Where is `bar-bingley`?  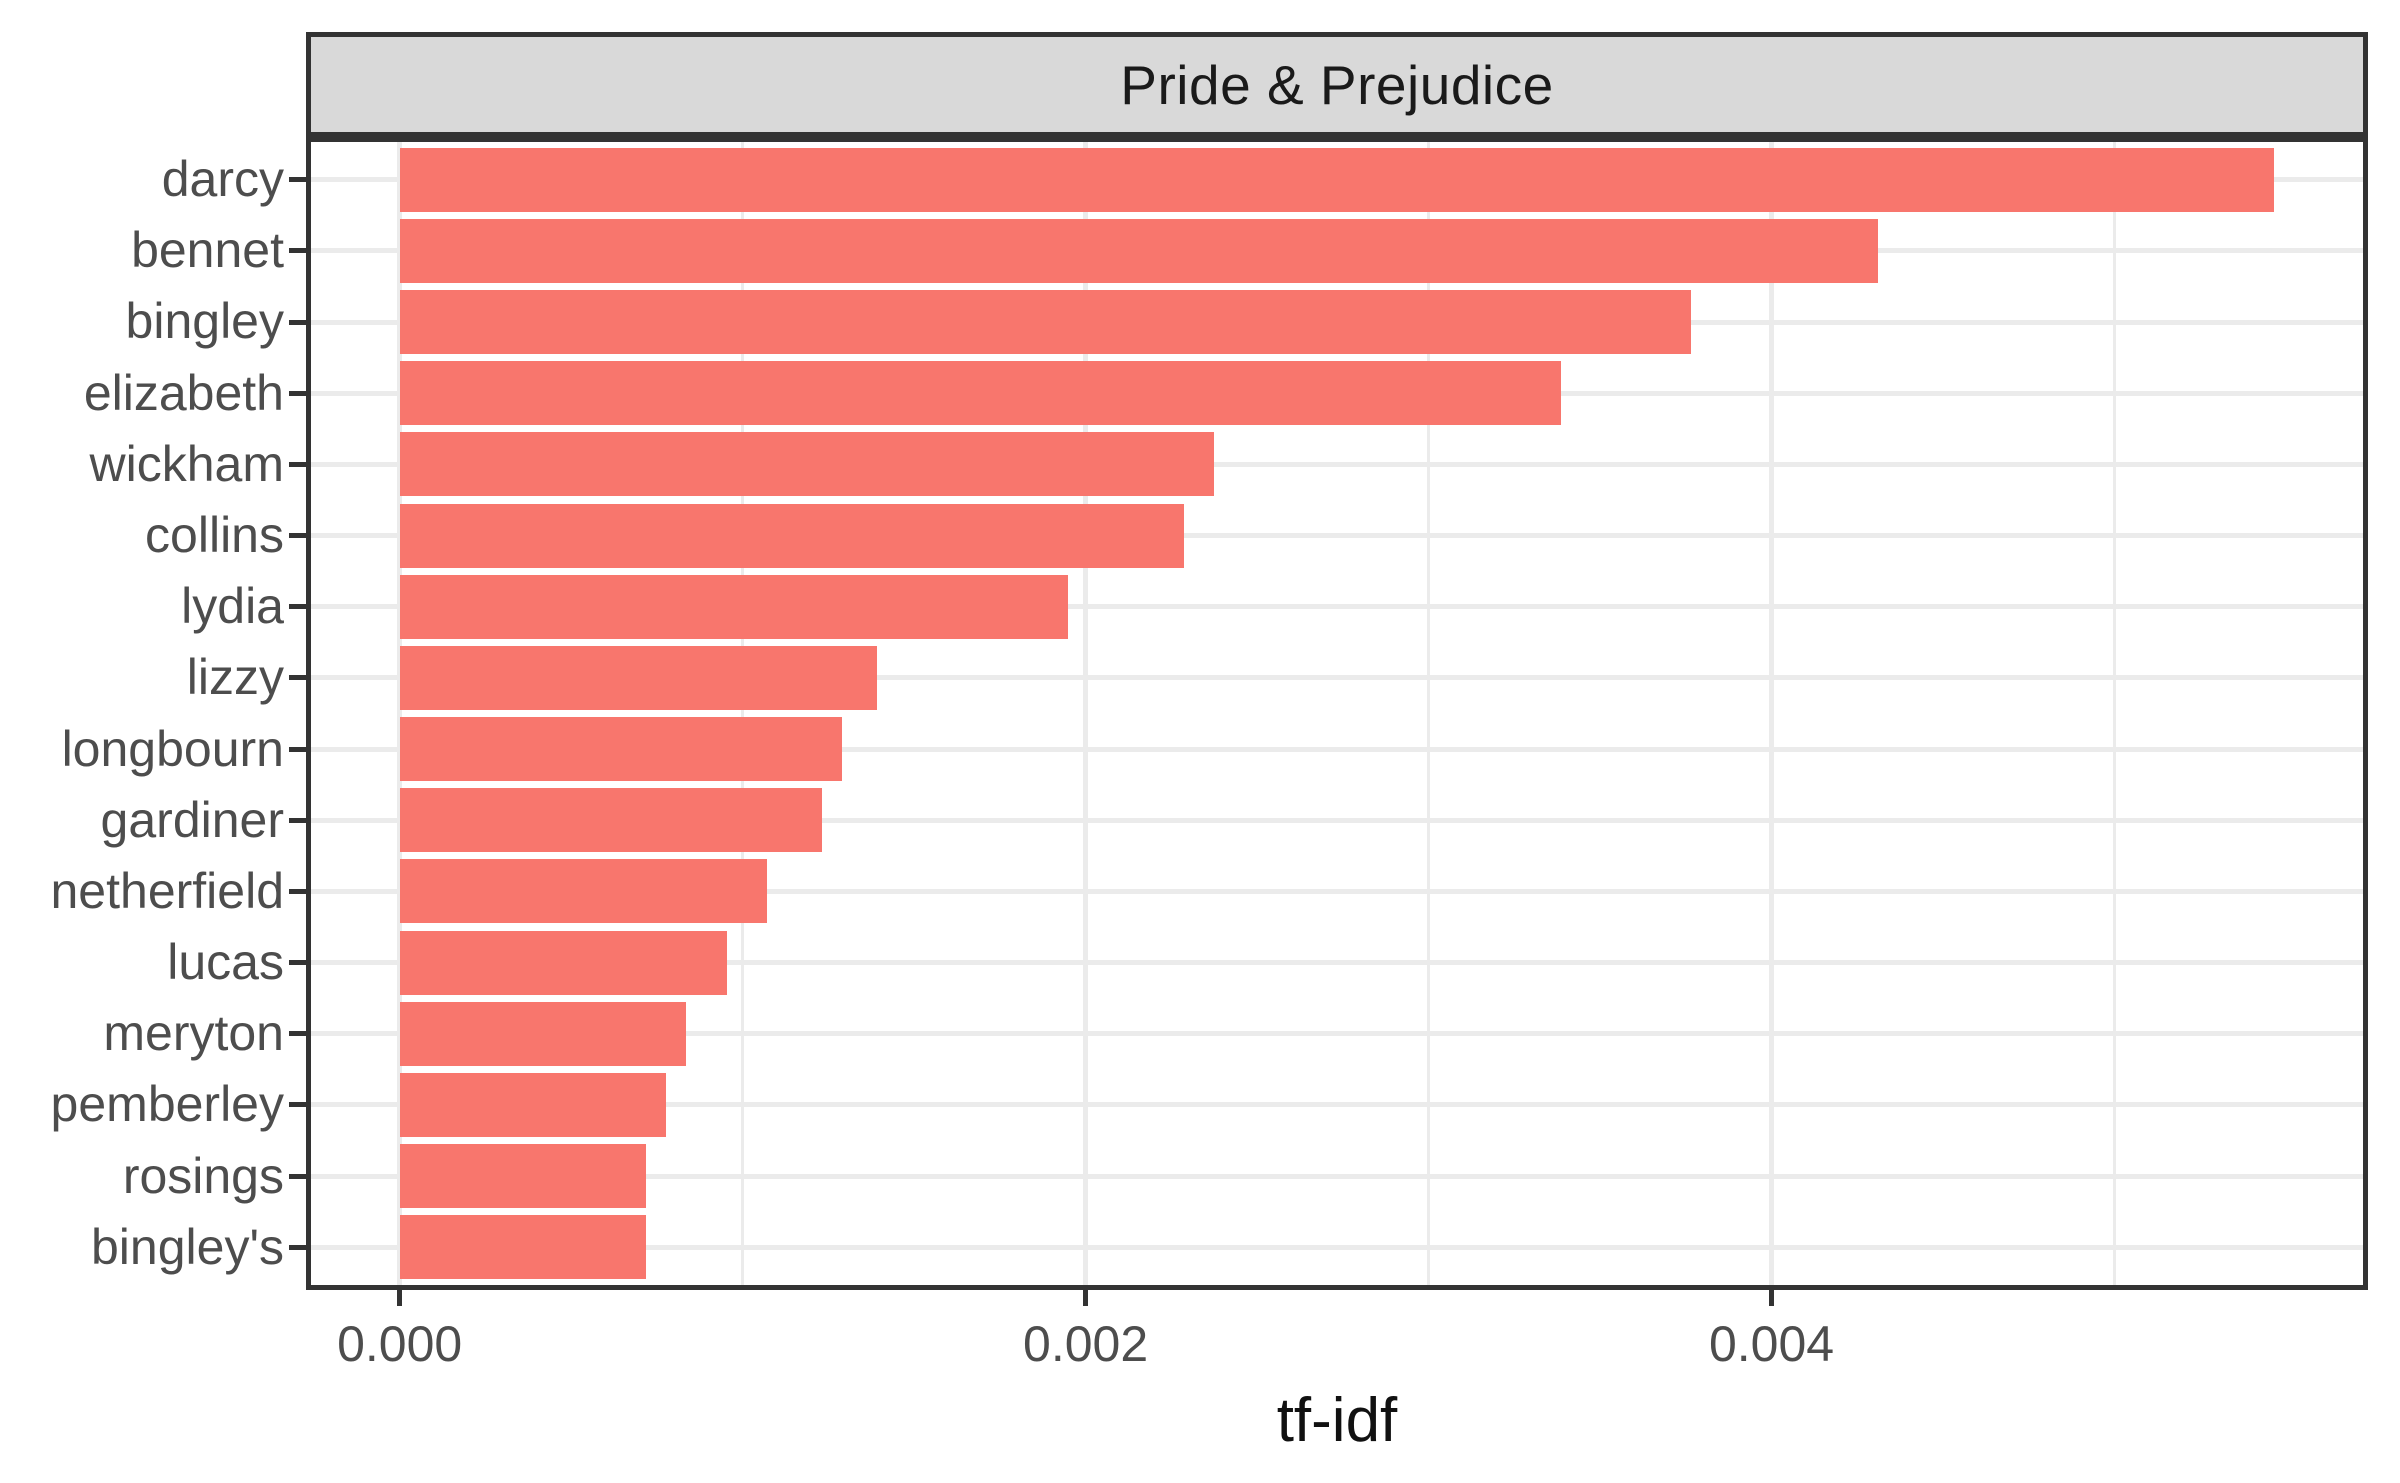 bar-bingley is located at coordinates (1045, 322).